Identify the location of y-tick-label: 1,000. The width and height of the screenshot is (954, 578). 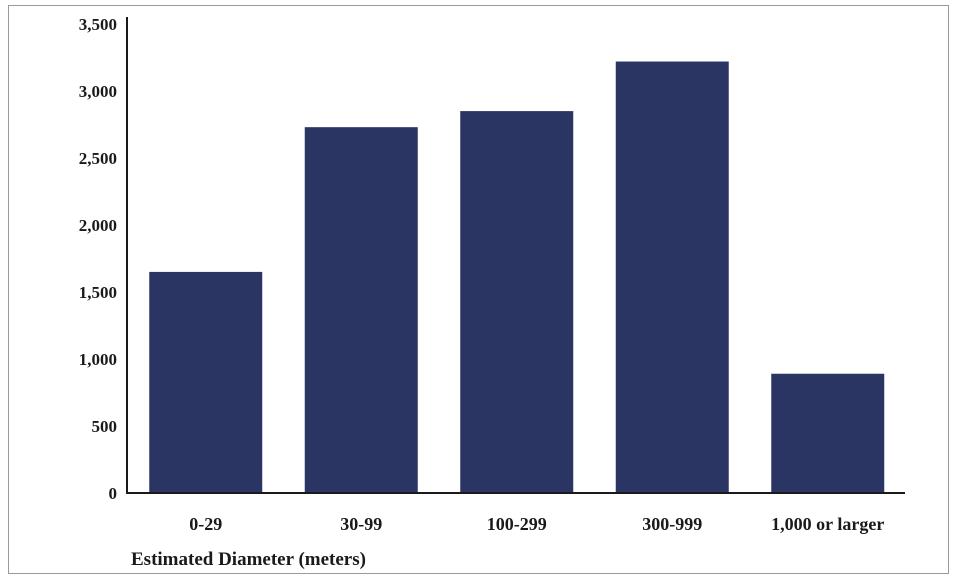
(98, 359).